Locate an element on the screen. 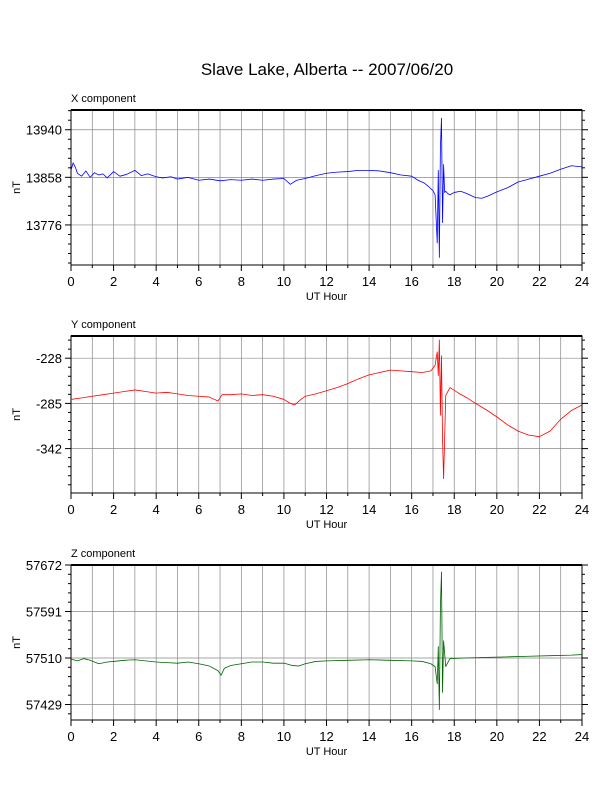 The height and width of the screenshot is (792, 612). x-ytick-label: 13858 is located at coordinates (44, 177).